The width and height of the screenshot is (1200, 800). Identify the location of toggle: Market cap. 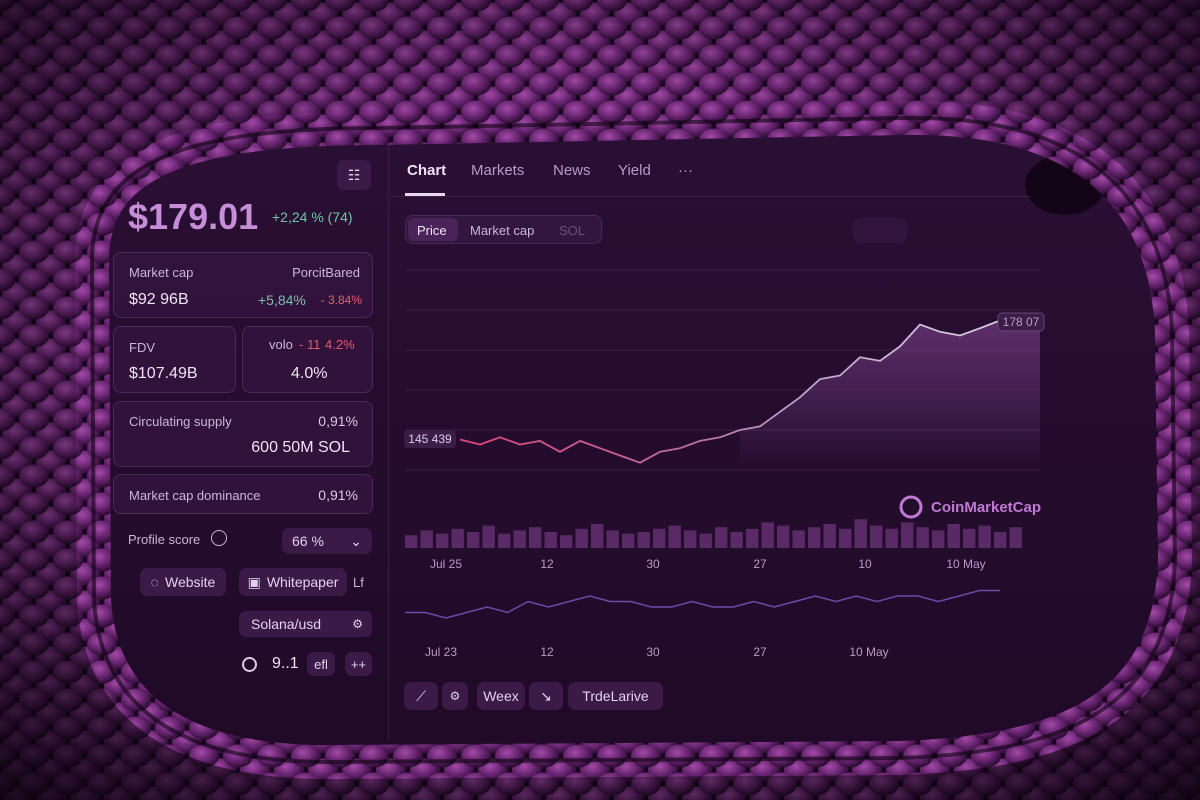
(502, 230).